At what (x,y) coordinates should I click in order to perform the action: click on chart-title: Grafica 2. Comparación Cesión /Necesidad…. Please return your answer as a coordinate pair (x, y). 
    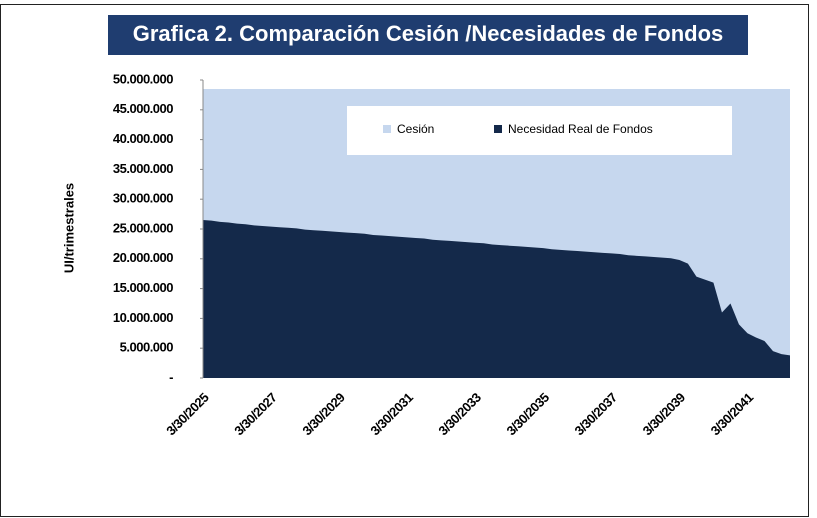
    Looking at the image, I should click on (428, 33).